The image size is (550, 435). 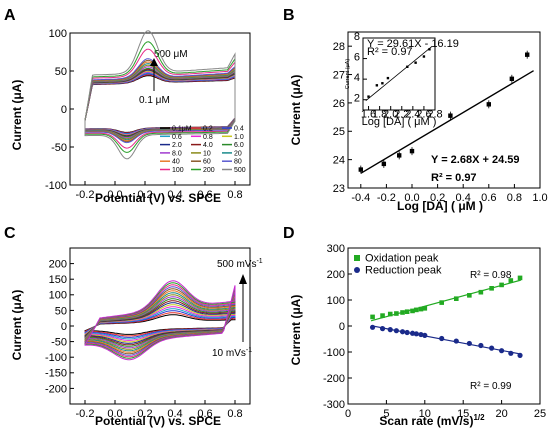 I want to click on d-xtick-label: 20, so click(x=501, y=414).